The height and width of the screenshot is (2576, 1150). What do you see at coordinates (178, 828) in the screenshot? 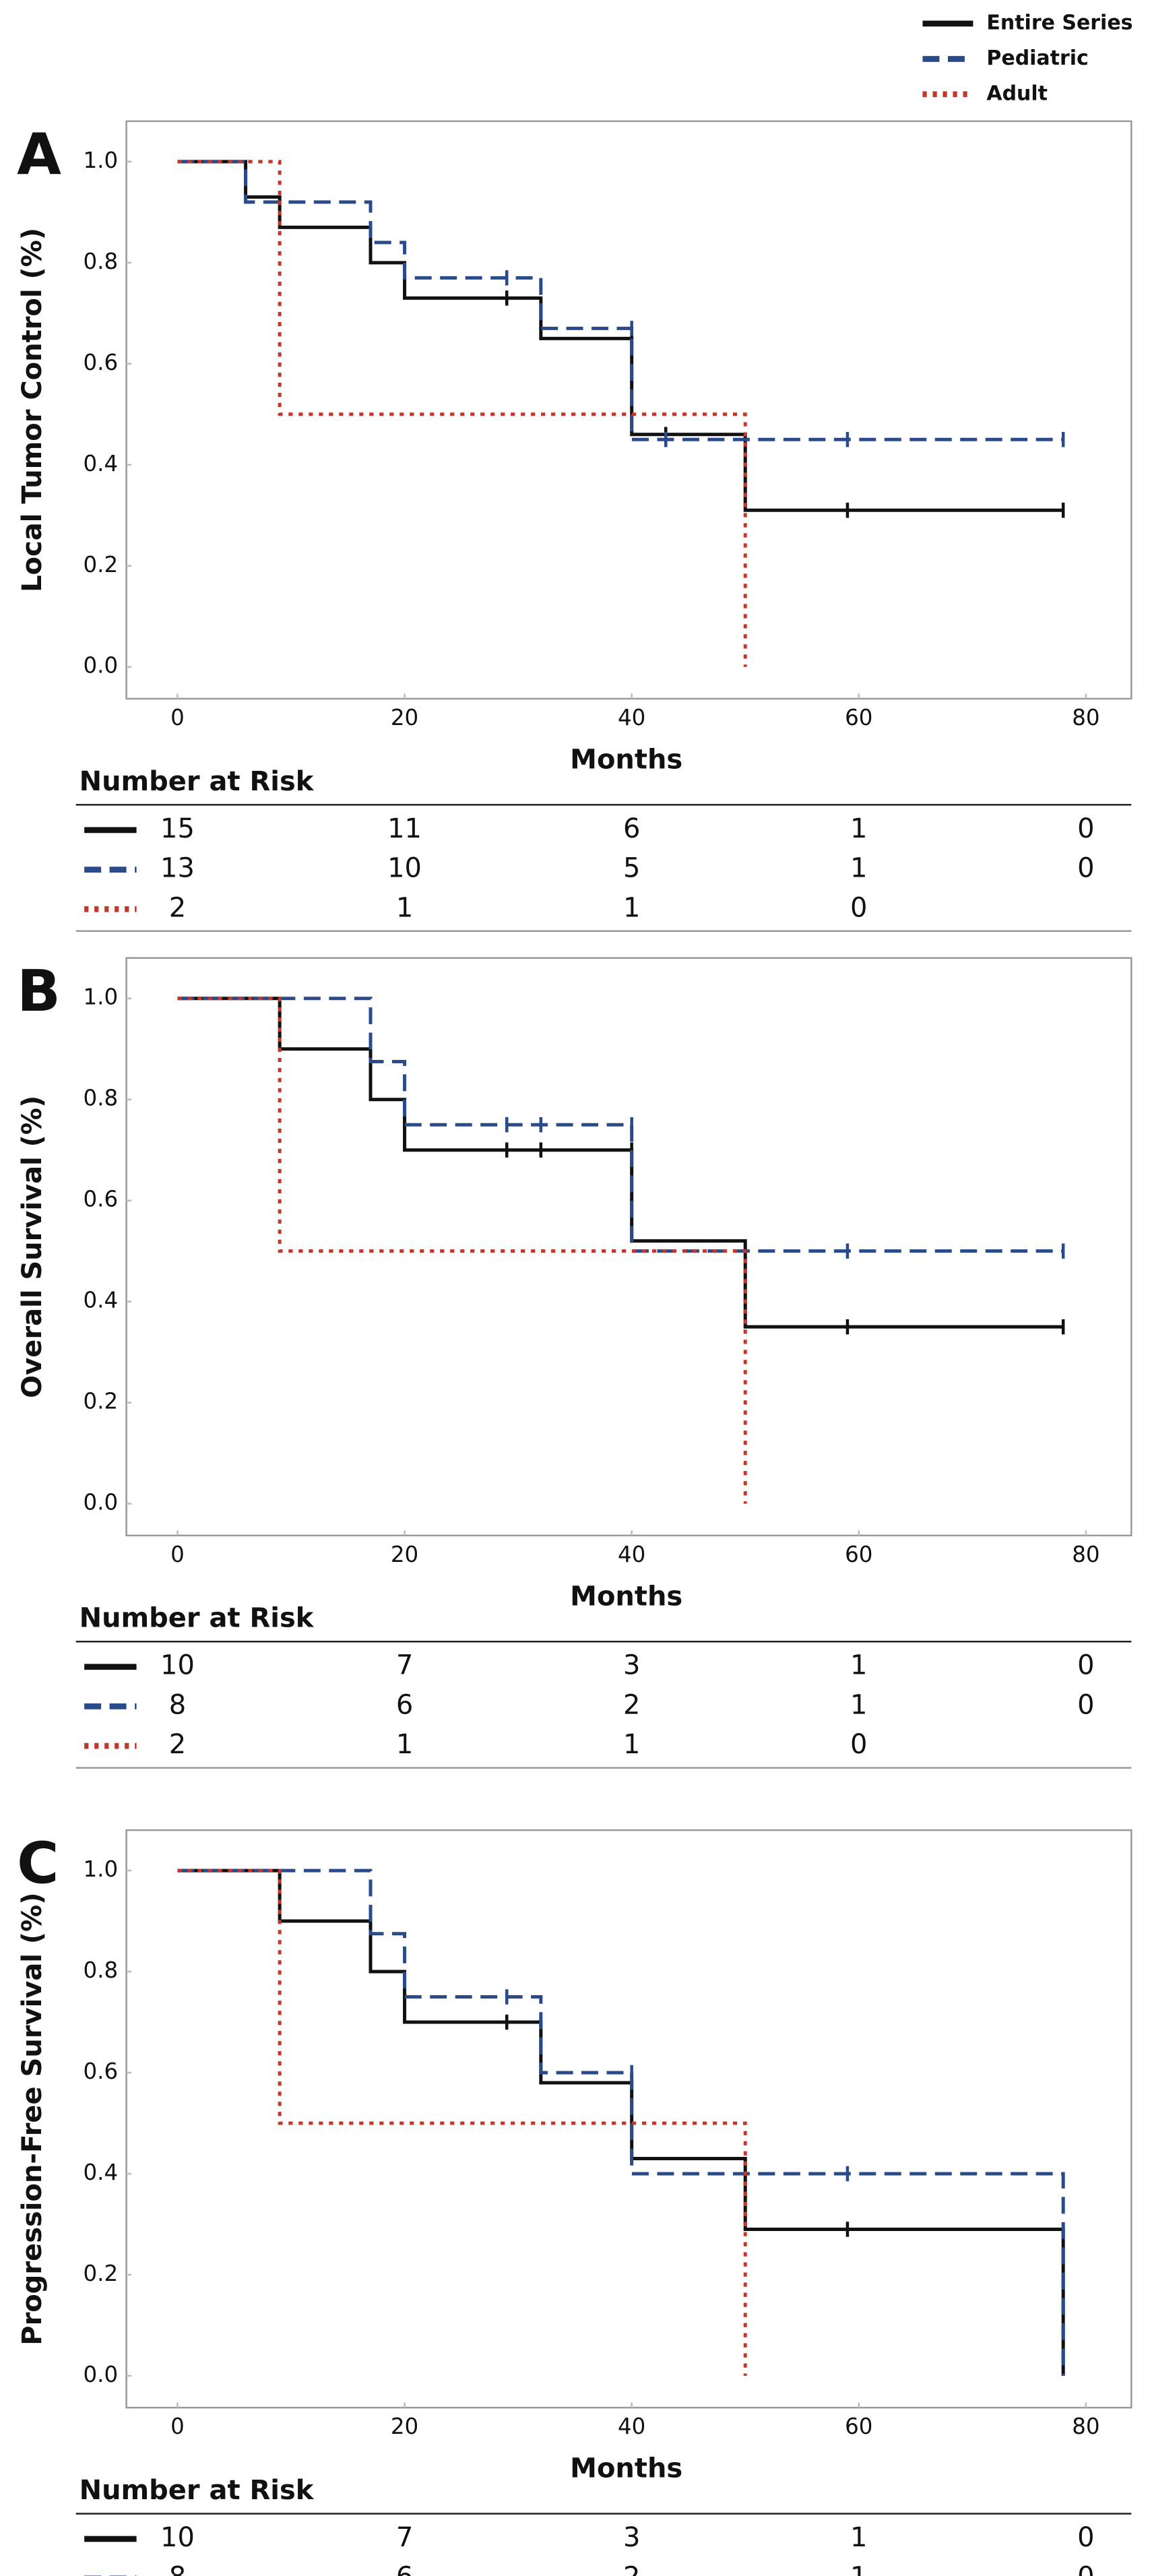
I see `risk-count: 15` at bounding box center [178, 828].